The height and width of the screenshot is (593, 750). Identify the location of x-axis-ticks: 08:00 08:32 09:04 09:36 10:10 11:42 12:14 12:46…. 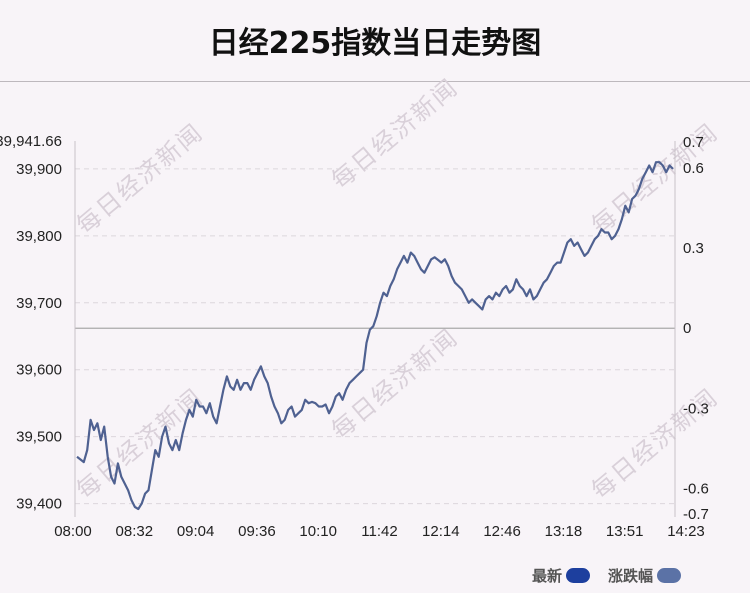
(379, 531).